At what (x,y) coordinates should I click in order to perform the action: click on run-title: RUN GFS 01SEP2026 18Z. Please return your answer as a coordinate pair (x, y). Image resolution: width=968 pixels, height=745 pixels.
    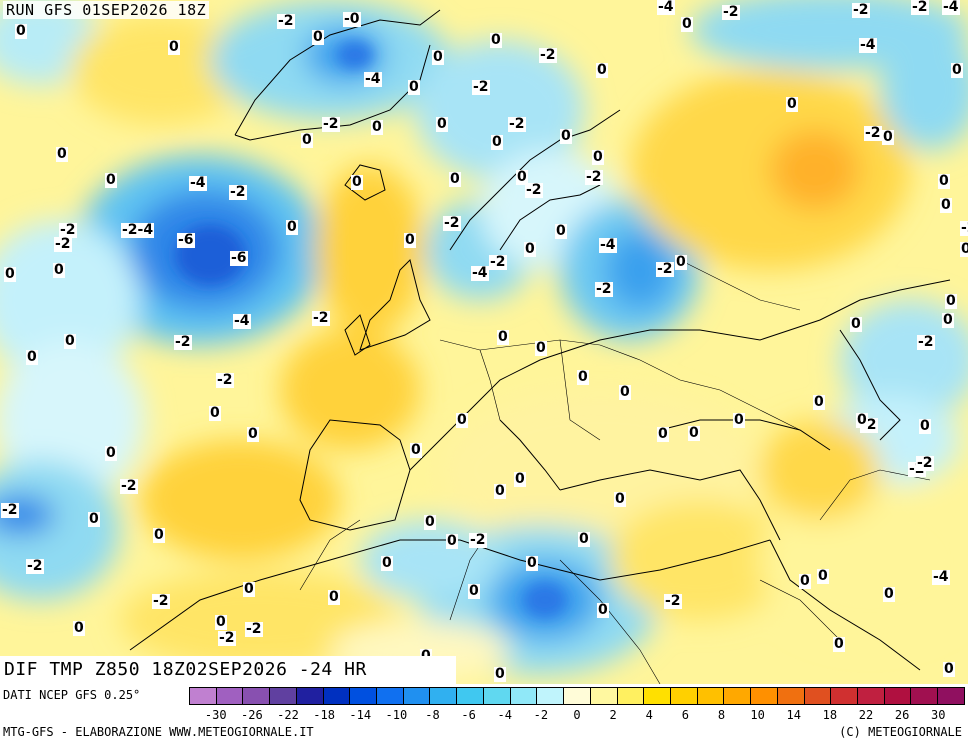
    Looking at the image, I should click on (106, 10).